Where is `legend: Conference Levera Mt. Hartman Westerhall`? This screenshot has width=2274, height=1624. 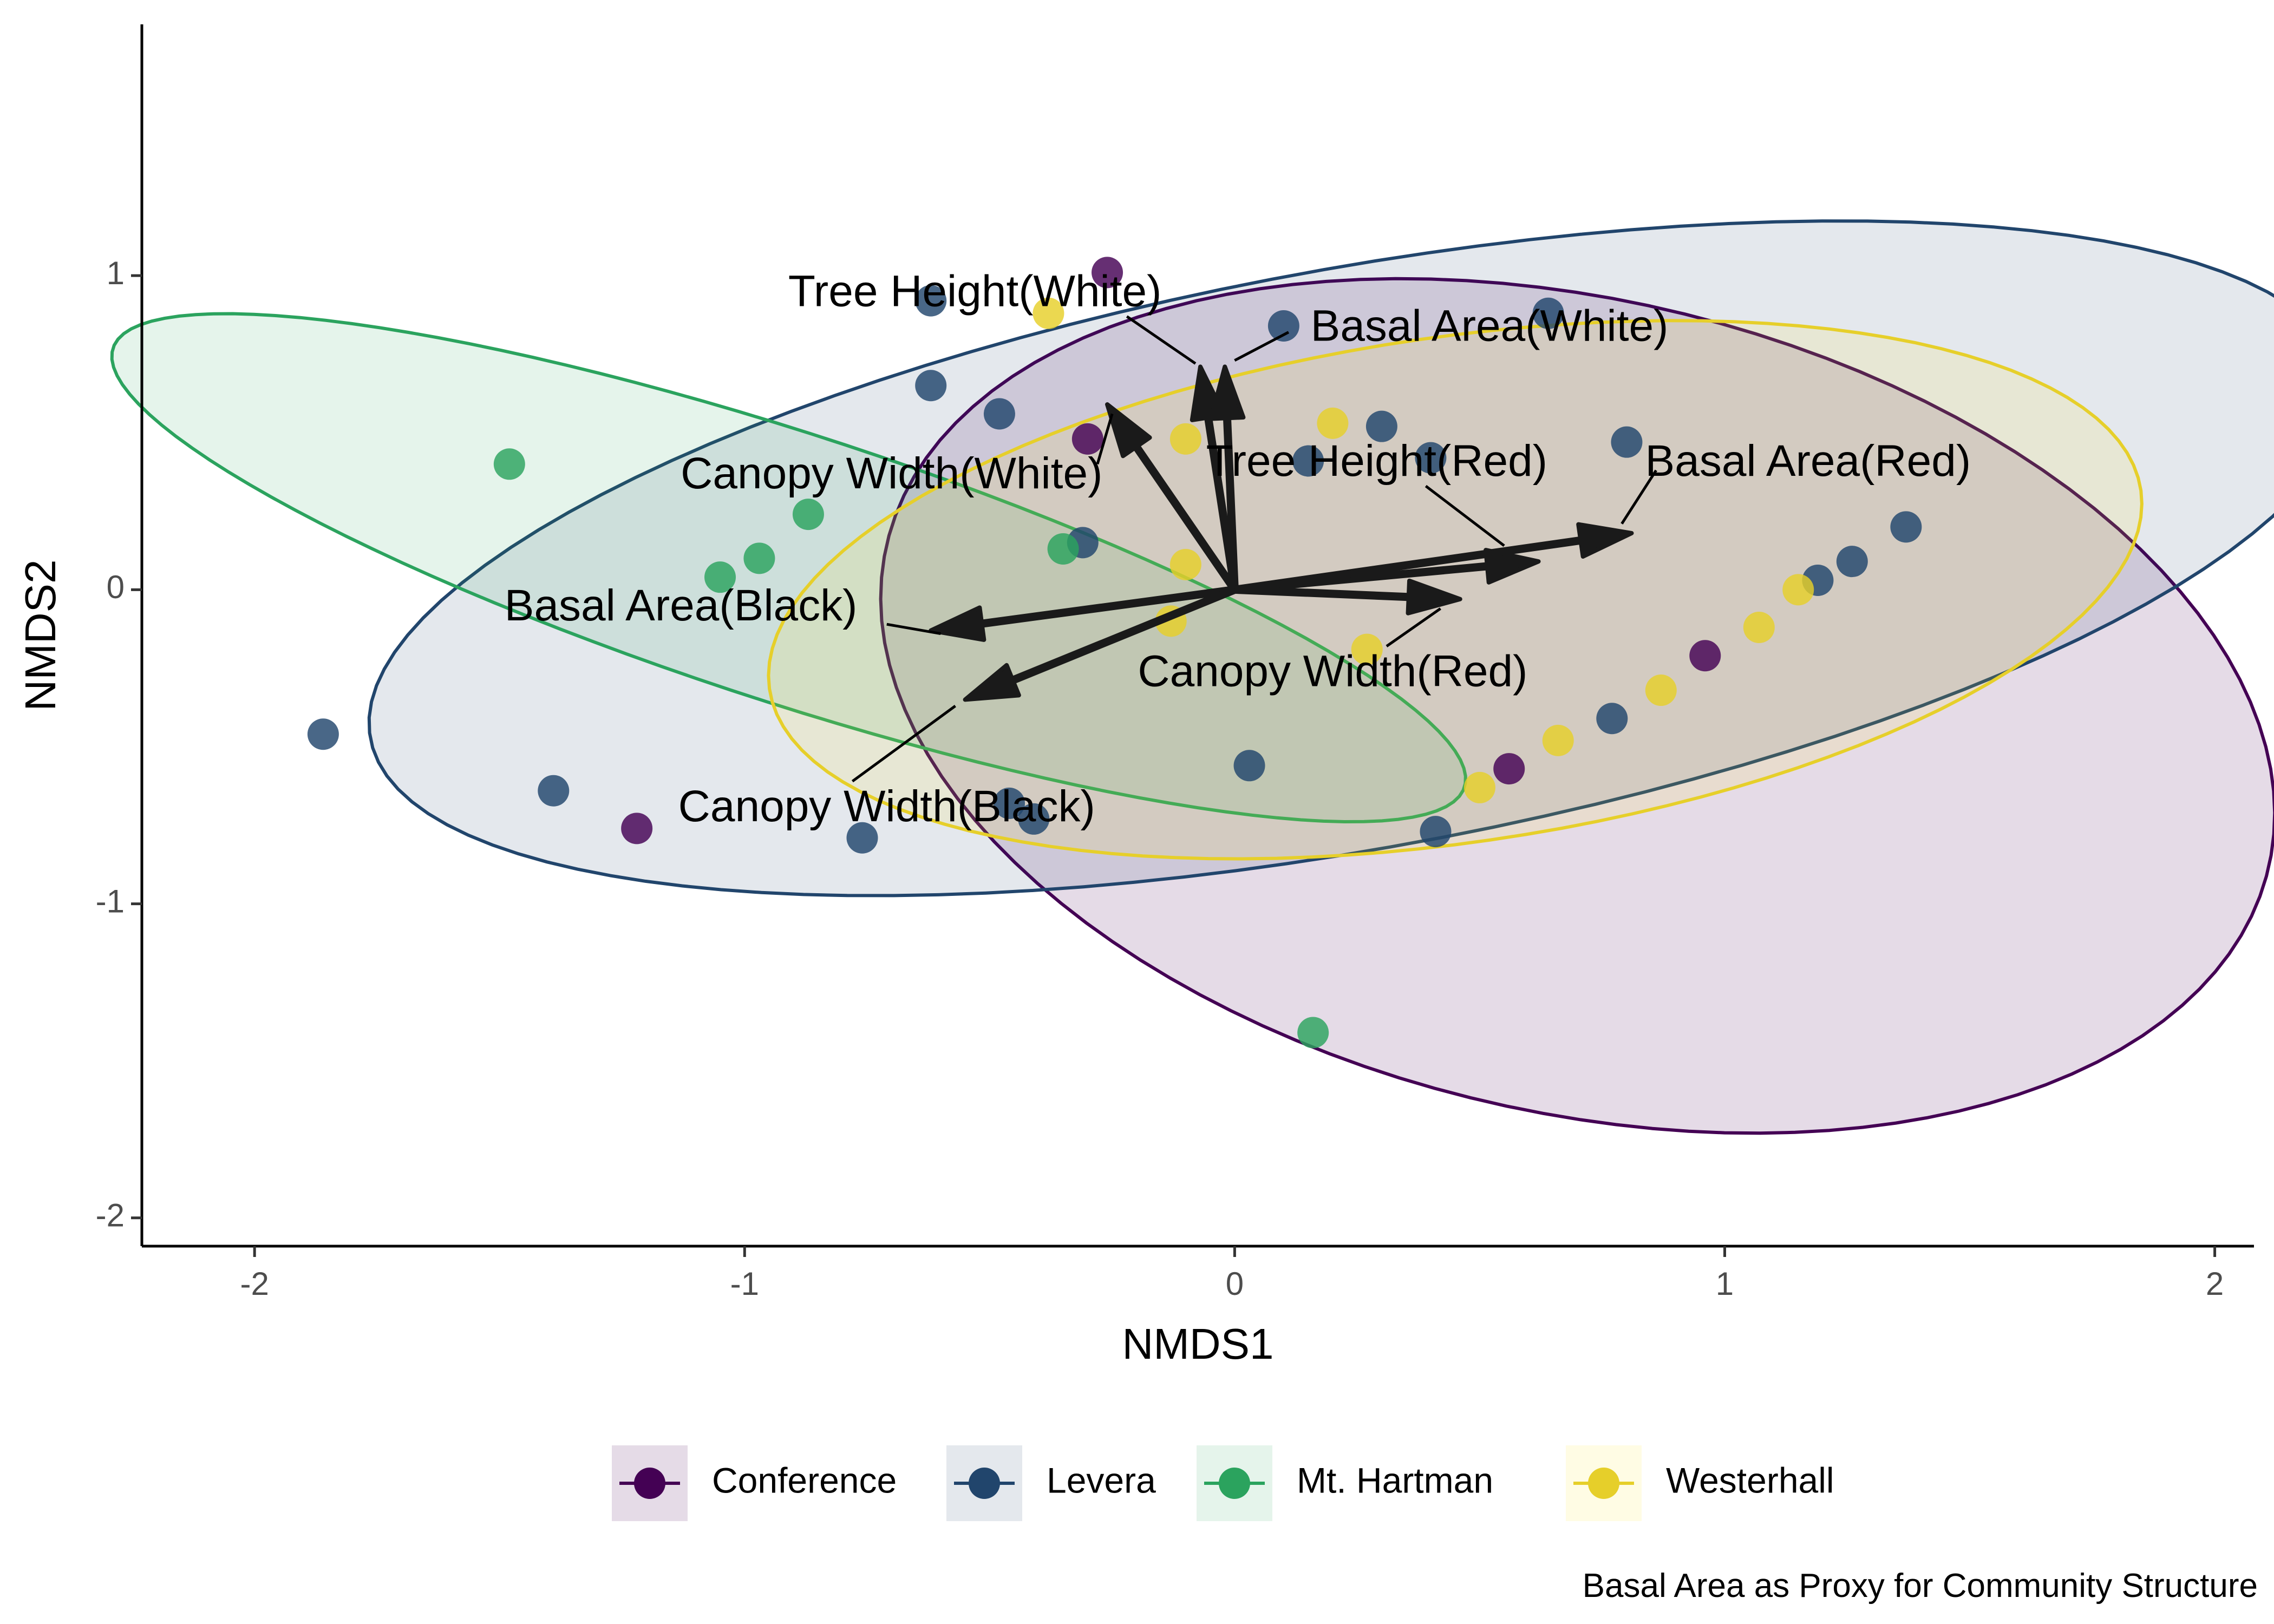
legend: Conference Levera Mt. Hartman Westerhall is located at coordinates (1223, 1483).